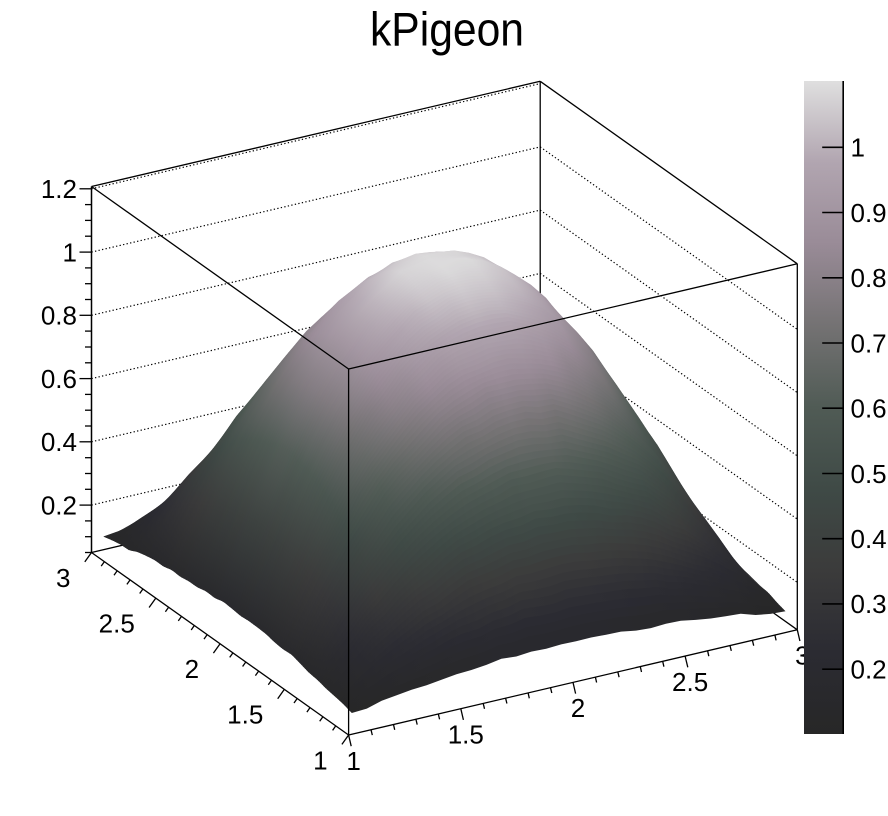  Describe the element at coordinates (869, 343) in the screenshot. I see `svg-text: 0.7` at that location.